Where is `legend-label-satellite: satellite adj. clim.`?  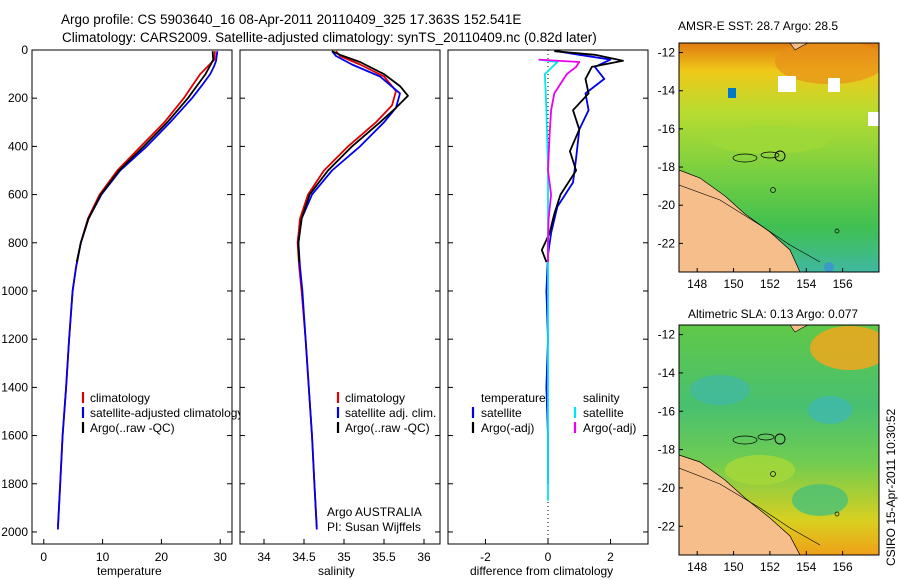
legend-label-satellite: satellite adj. clim. is located at coordinates (390, 413).